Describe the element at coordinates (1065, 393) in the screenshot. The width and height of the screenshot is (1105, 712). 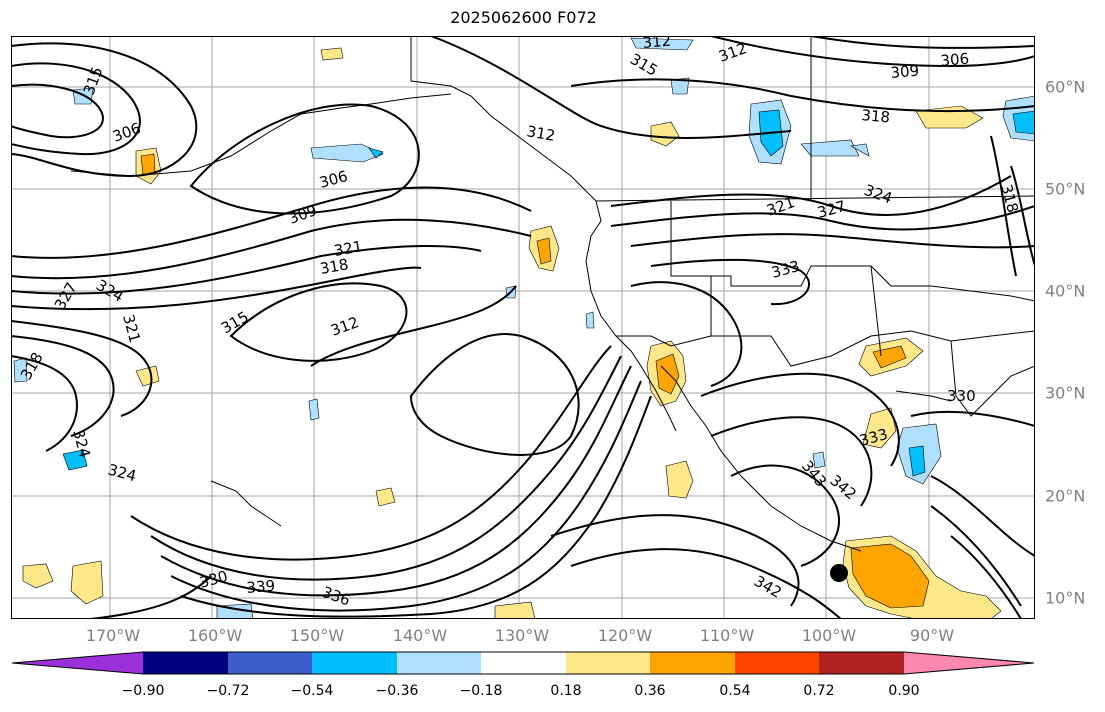
I see `lat-label-30n: 30°N` at that location.